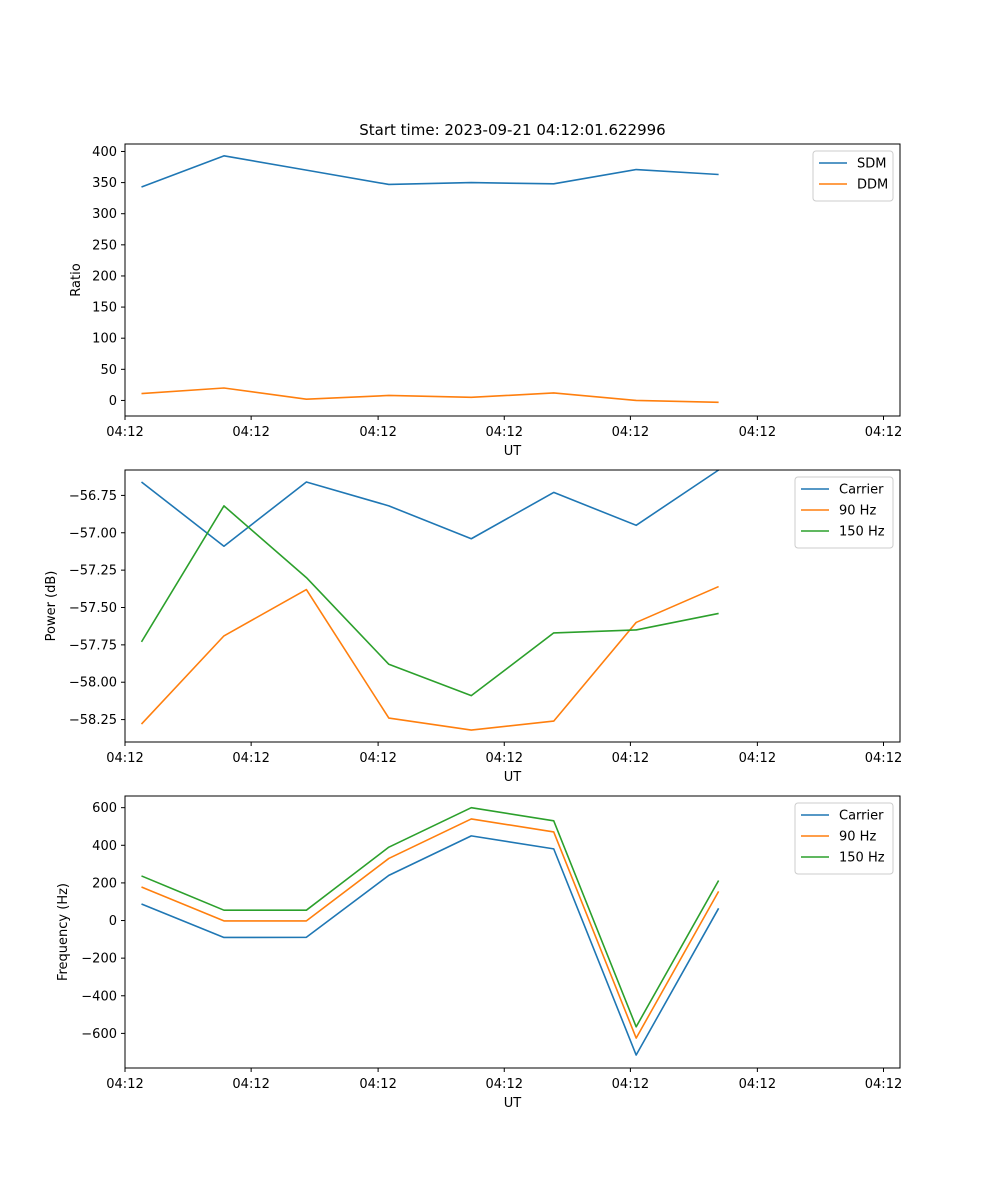 The image size is (1000, 1204). What do you see at coordinates (871, 164) in the screenshot?
I see `legend-label: SDM` at bounding box center [871, 164].